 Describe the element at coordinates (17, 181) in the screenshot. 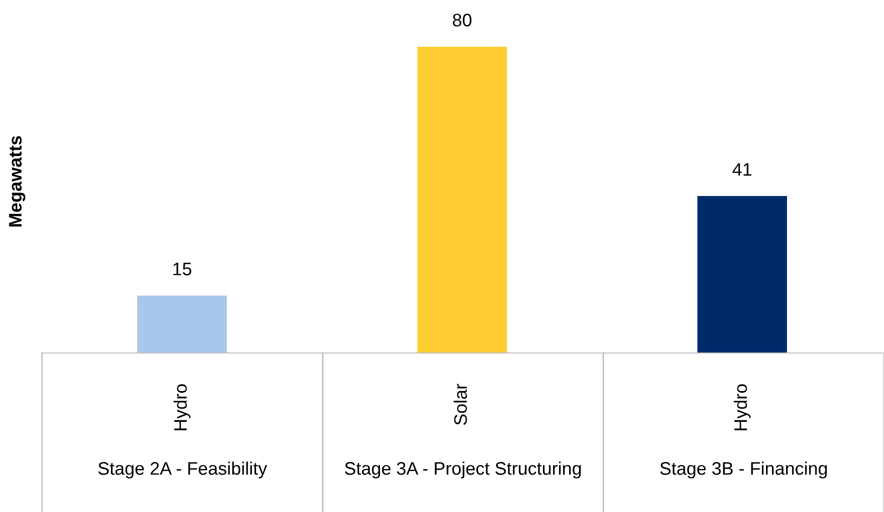

I see `y-axis-title: Megawatts` at that location.